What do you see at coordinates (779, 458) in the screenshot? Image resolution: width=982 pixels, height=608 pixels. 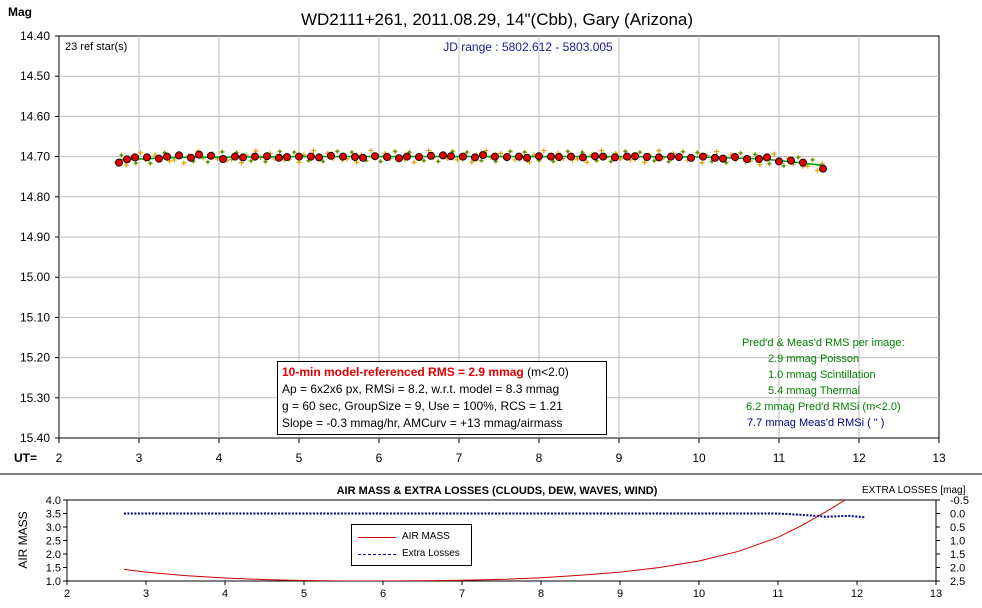 I see `x-tick-label: 11` at bounding box center [779, 458].